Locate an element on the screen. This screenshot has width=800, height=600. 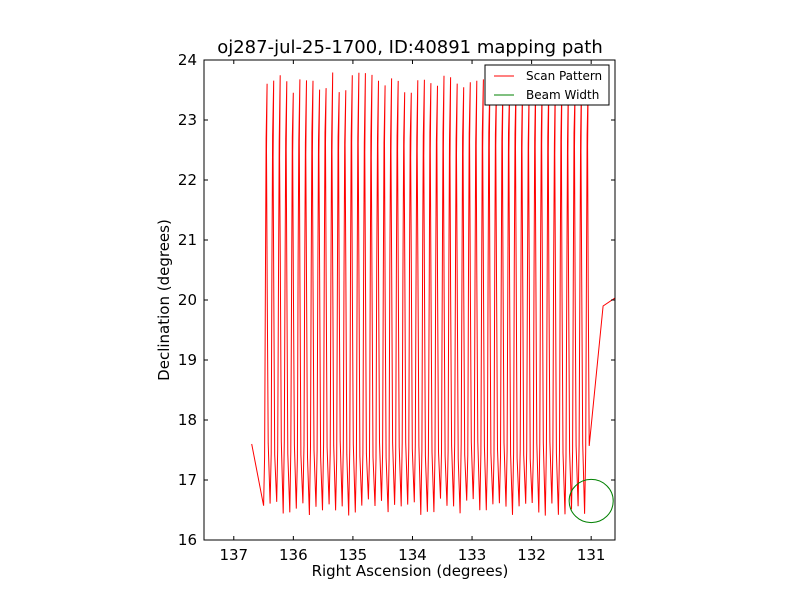
legend: Scan Pattern Beam Width is located at coordinates (547, 85).